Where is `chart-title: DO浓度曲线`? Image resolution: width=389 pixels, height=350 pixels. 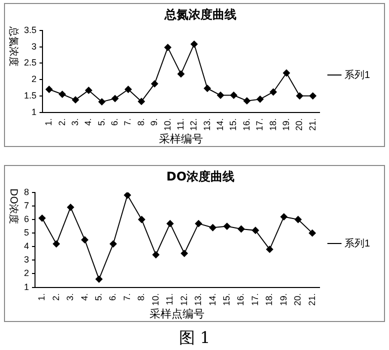 chart-title: DO浓度曲线 is located at coordinates (200, 176).